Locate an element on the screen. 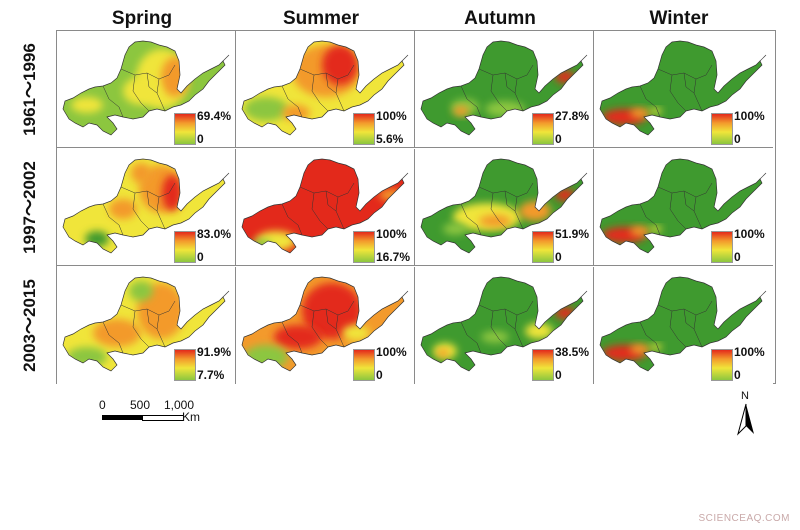  map-panel-summer-row-3: 100% 0 is located at coordinates (325, 325).